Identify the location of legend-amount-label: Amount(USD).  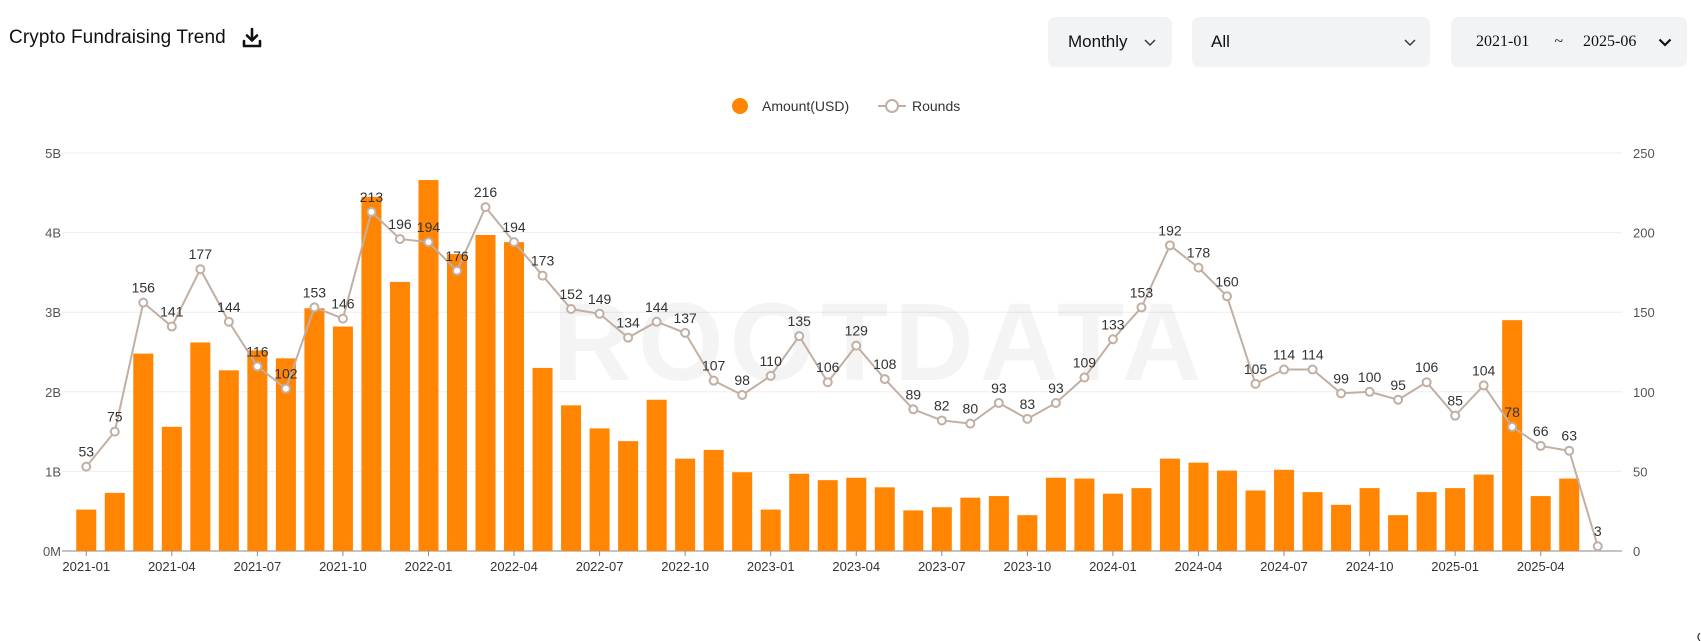
(805, 106).